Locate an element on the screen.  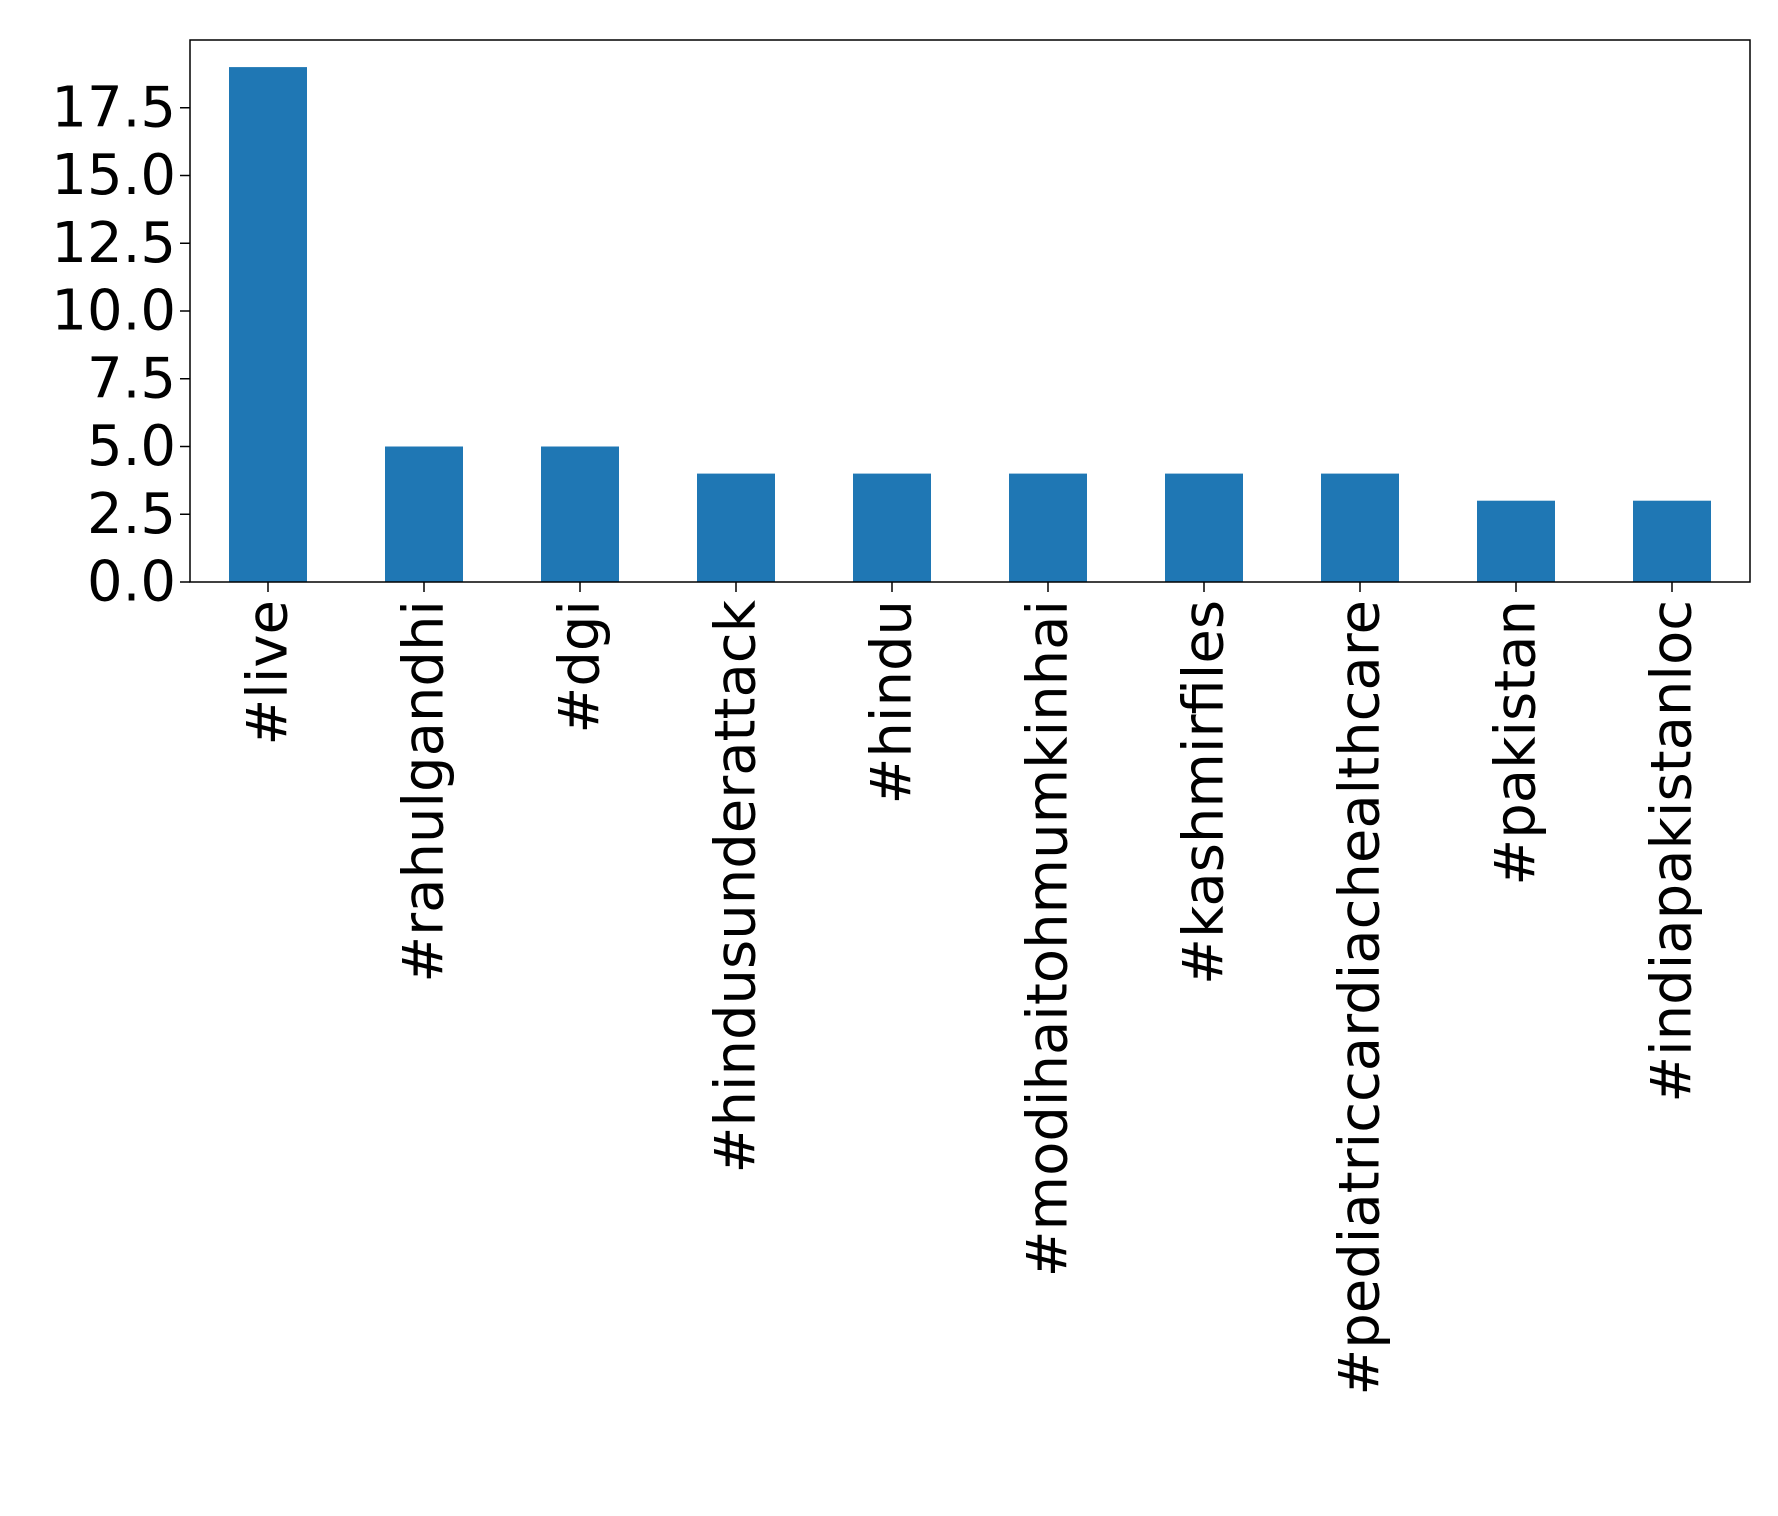
x-tick-label: #dgi is located at coordinates (580, 667).